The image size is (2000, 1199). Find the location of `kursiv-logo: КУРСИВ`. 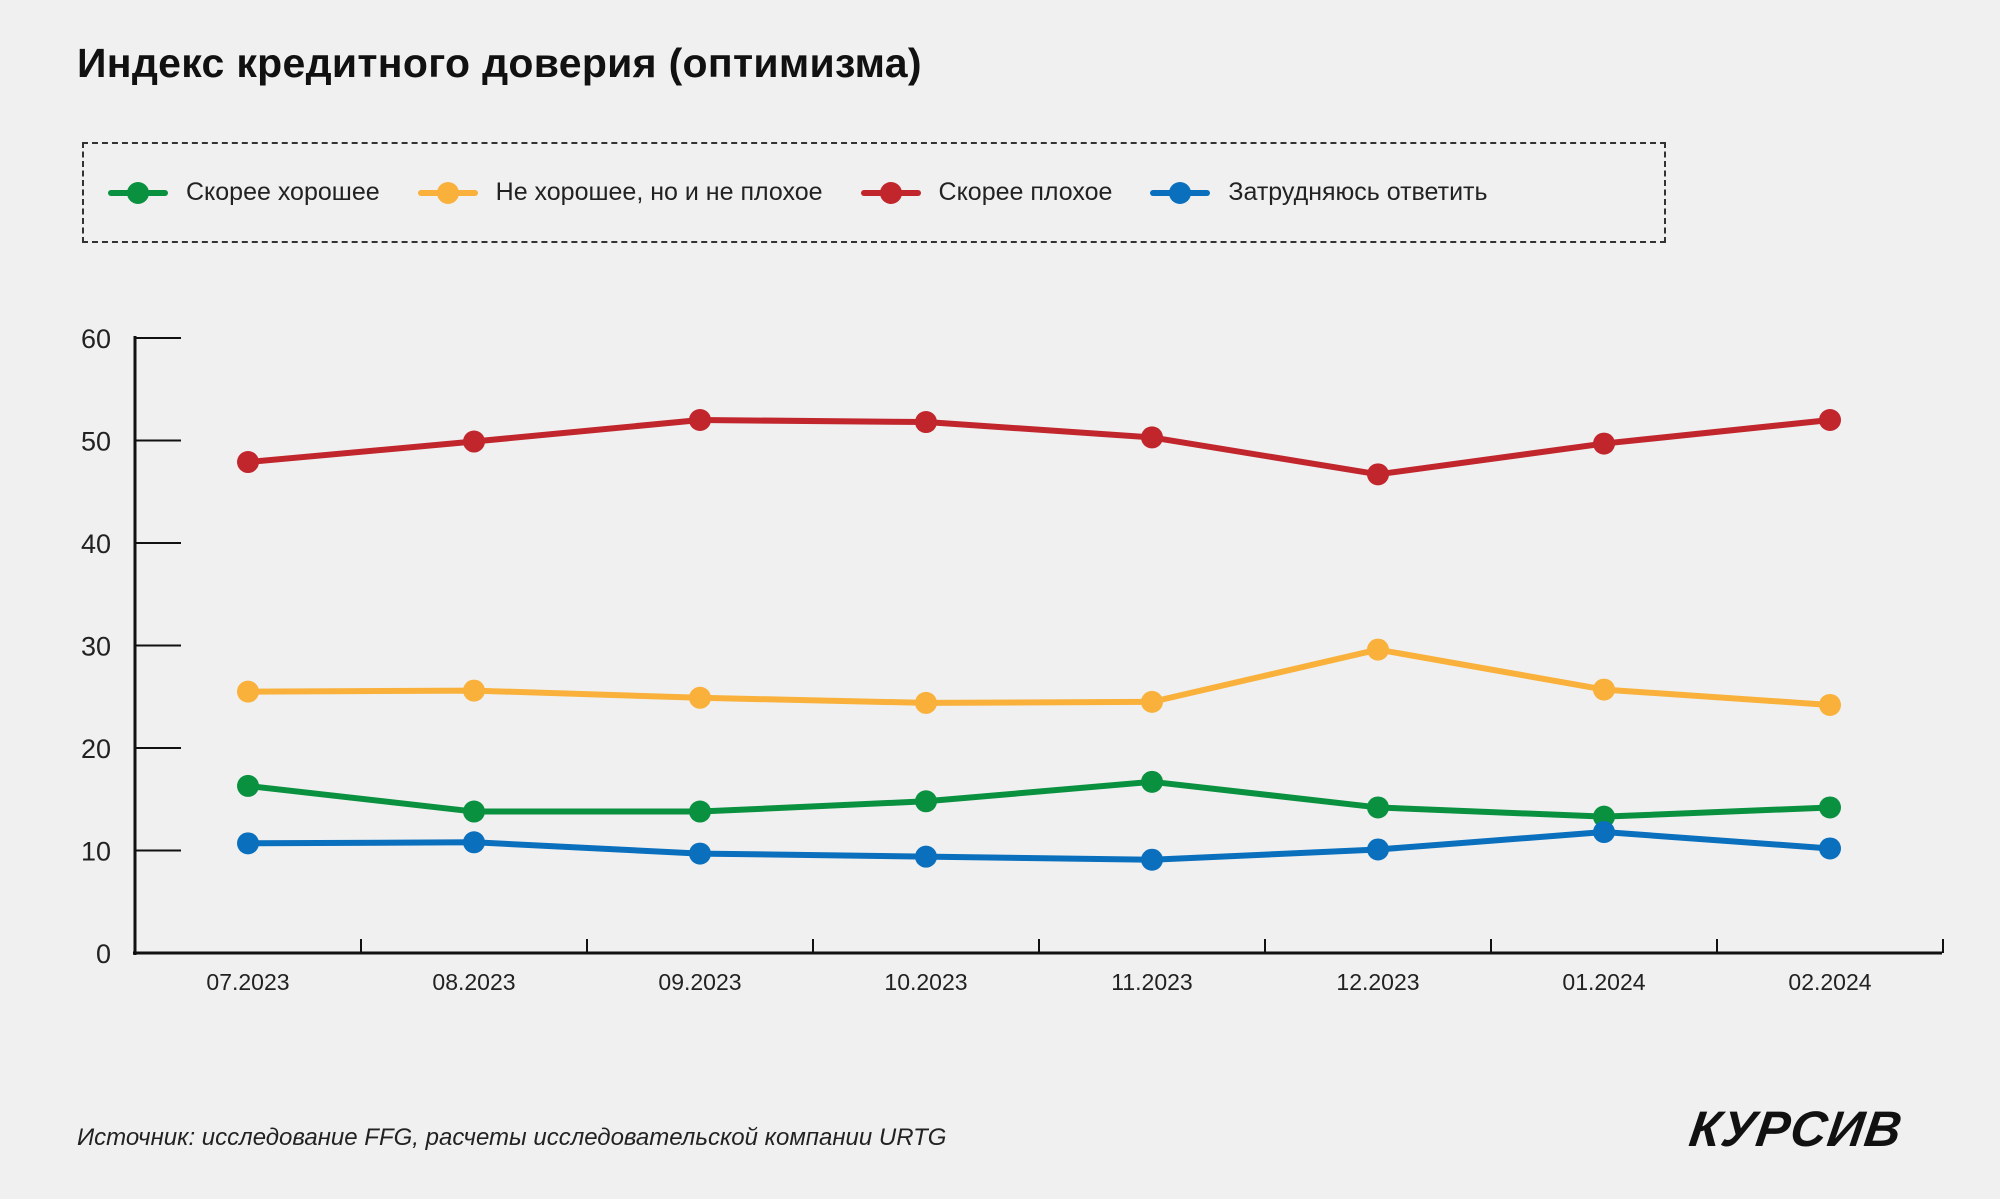

kursiv-logo: КУРСИВ is located at coordinates (1796, 1129).